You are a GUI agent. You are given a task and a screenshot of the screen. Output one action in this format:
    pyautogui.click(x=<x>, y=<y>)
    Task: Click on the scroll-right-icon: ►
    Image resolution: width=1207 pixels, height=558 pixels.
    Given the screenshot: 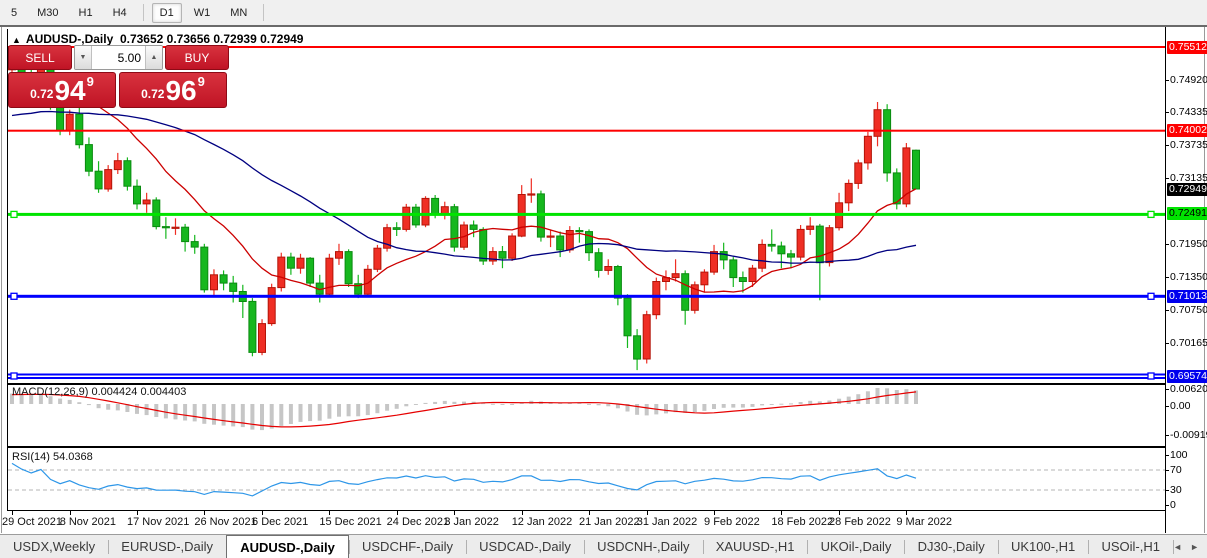 What is the action you would take?
    pyautogui.click(x=1194, y=546)
    